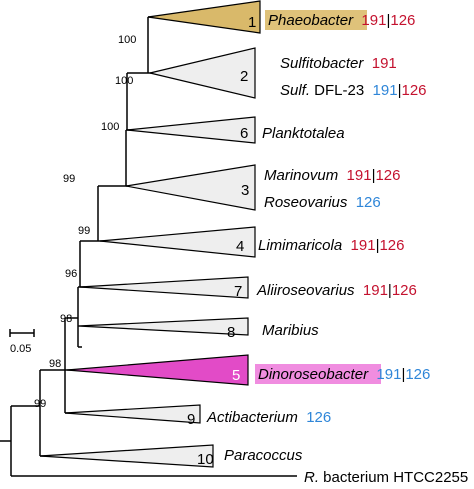 The height and width of the screenshot is (489, 474). I want to click on label-part: Sulf., so click(295, 90).